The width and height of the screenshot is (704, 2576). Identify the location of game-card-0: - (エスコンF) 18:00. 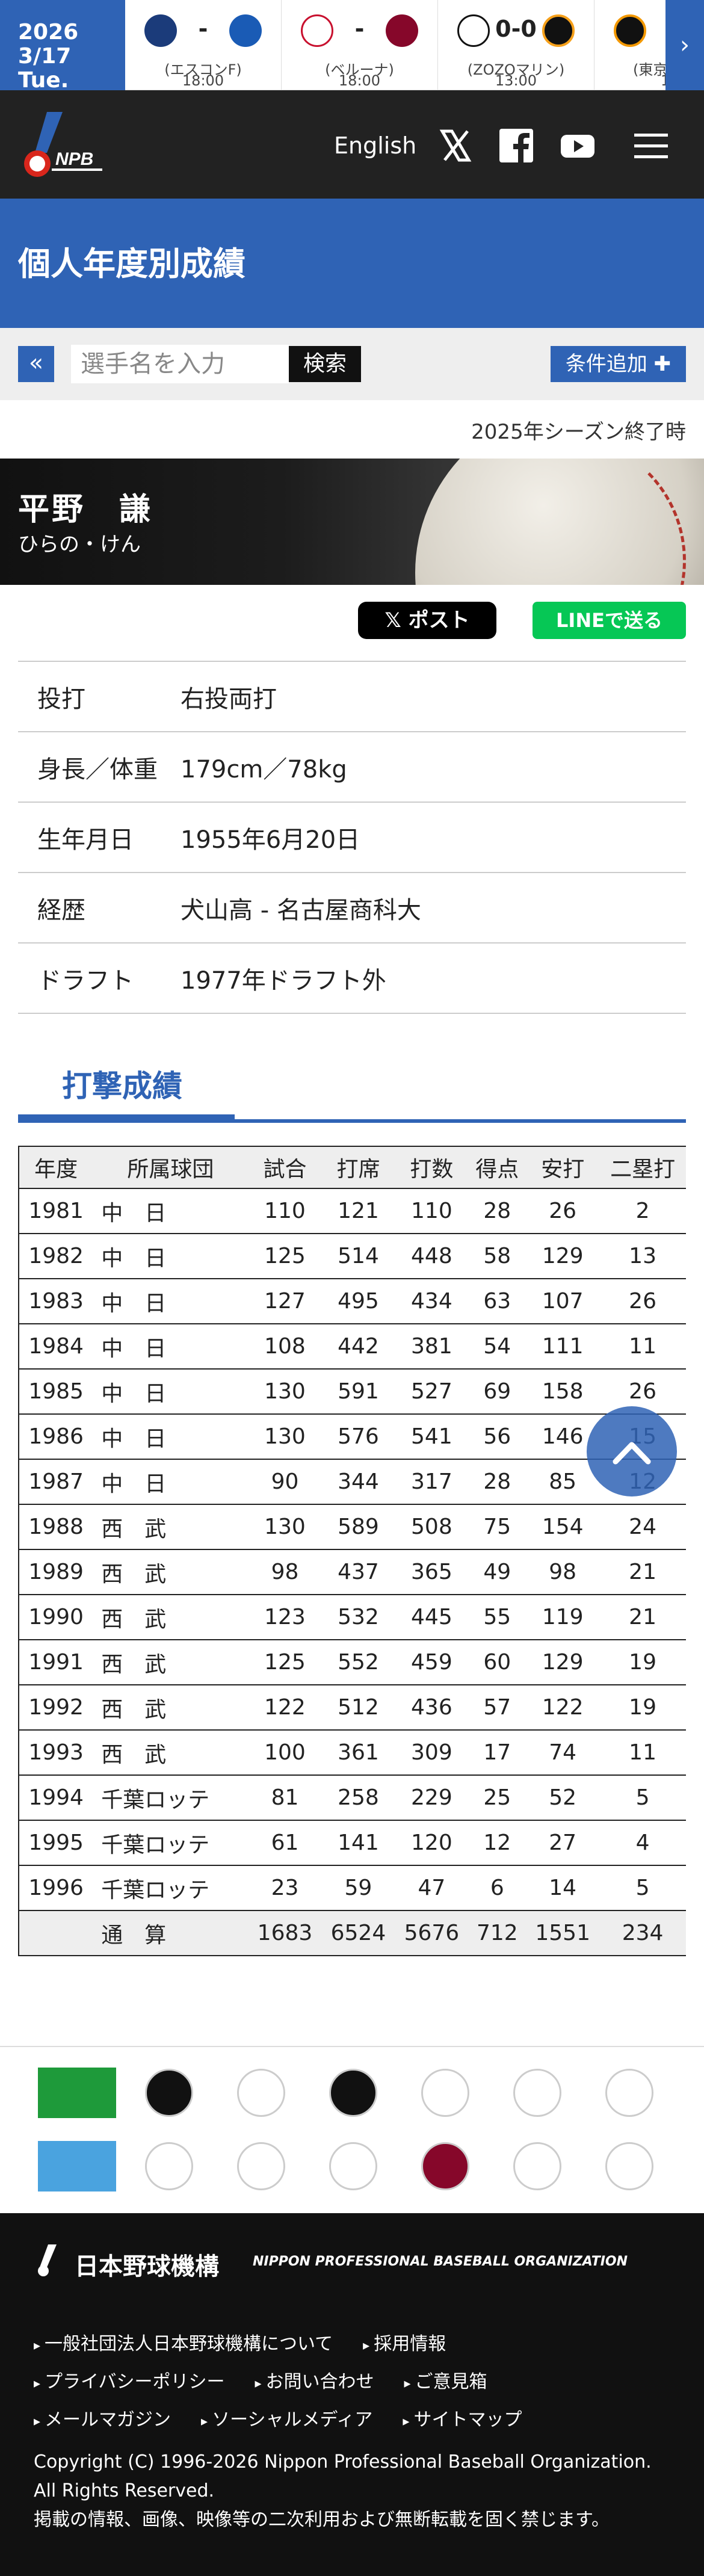
(203, 45).